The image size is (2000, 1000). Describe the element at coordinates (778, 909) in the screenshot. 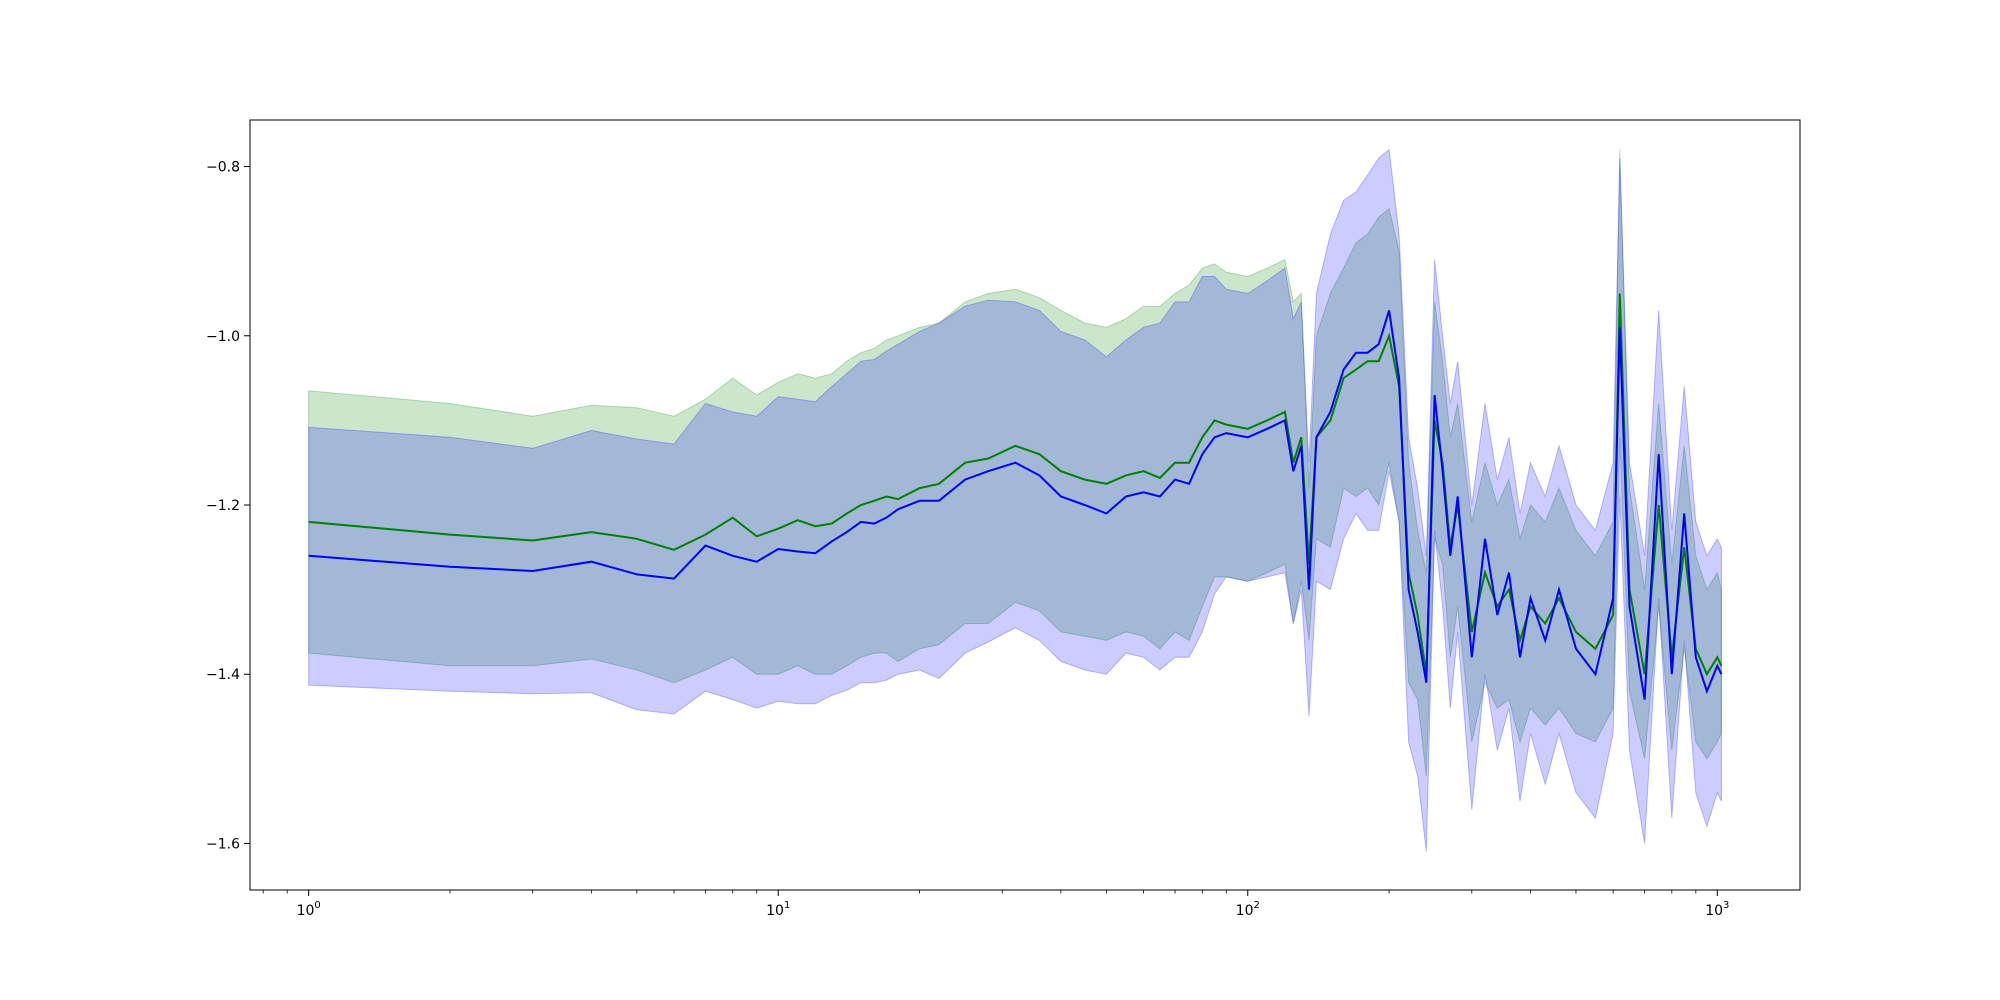

I see `x-tick-label: 10¹` at that location.